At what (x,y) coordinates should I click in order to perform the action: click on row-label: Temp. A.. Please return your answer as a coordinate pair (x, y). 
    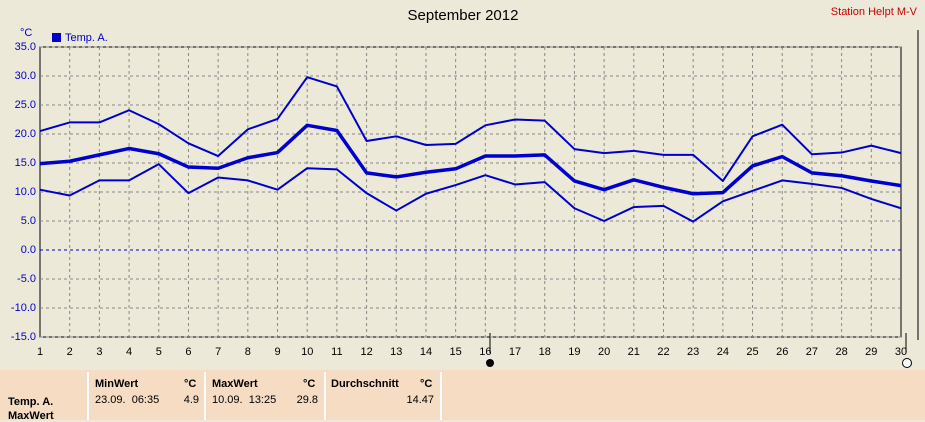
    Looking at the image, I should click on (31, 402).